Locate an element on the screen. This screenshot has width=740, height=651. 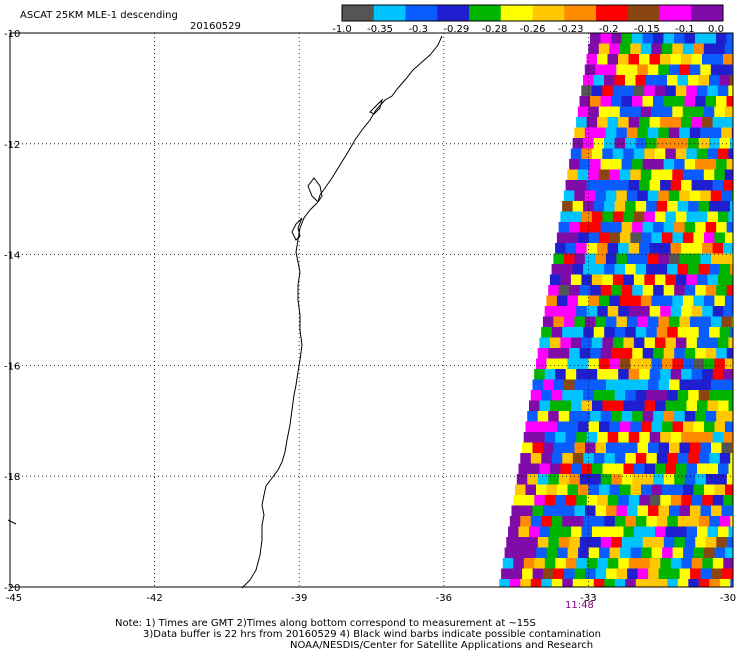
lon-tick-label: -42 is located at coordinates (154, 598).